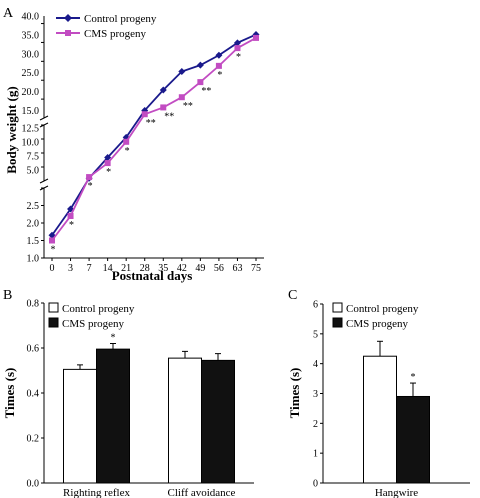  Describe the element at coordinates (149, 408) in the screenshot. I see `panel-b-bars: *` at that location.